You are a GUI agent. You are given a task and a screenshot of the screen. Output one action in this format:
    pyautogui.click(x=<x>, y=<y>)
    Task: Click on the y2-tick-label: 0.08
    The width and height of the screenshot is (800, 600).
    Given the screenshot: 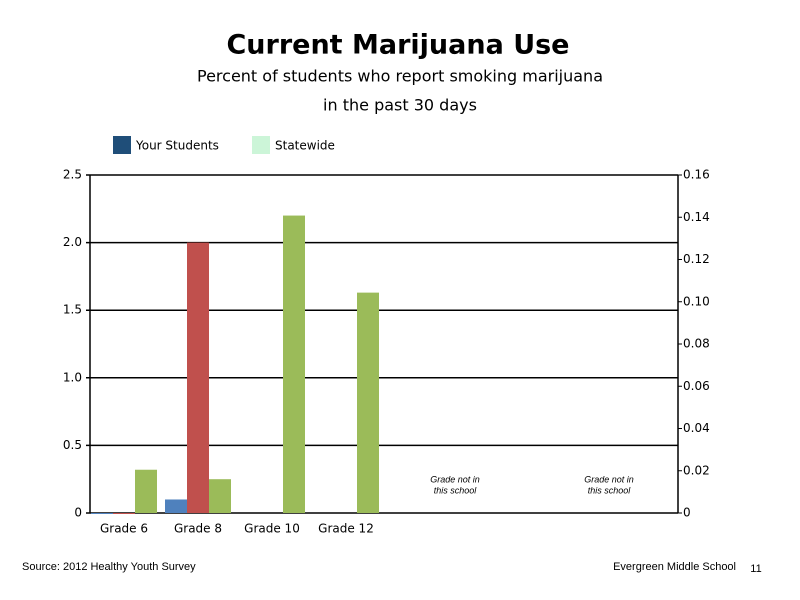 What is the action you would take?
    pyautogui.click(x=696, y=344)
    